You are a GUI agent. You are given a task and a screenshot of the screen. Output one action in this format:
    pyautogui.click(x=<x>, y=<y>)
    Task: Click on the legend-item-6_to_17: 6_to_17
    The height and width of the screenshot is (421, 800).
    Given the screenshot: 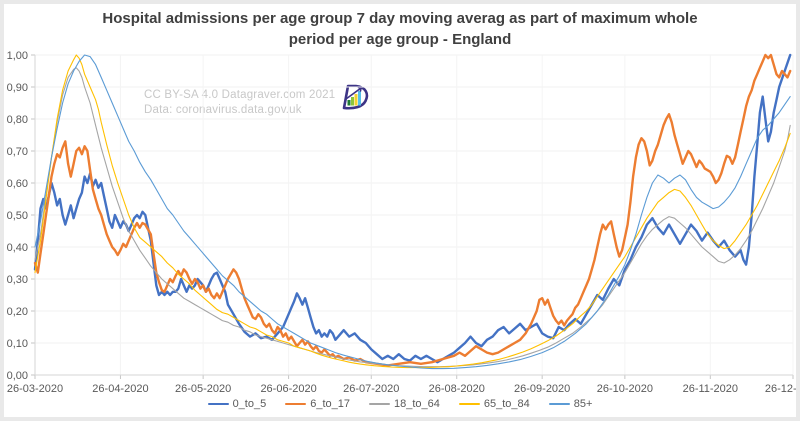 What is the action you would take?
    pyautogui.click(x=317, y=404)
    